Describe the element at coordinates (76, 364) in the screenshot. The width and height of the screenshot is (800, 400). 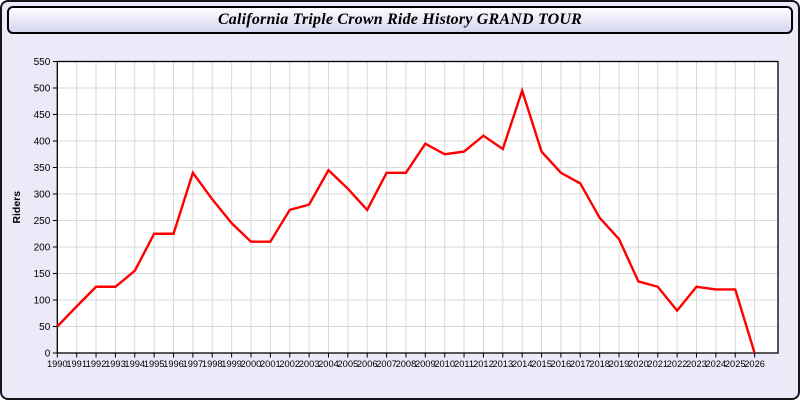
I see `x-tick-label: 1991` at that location.